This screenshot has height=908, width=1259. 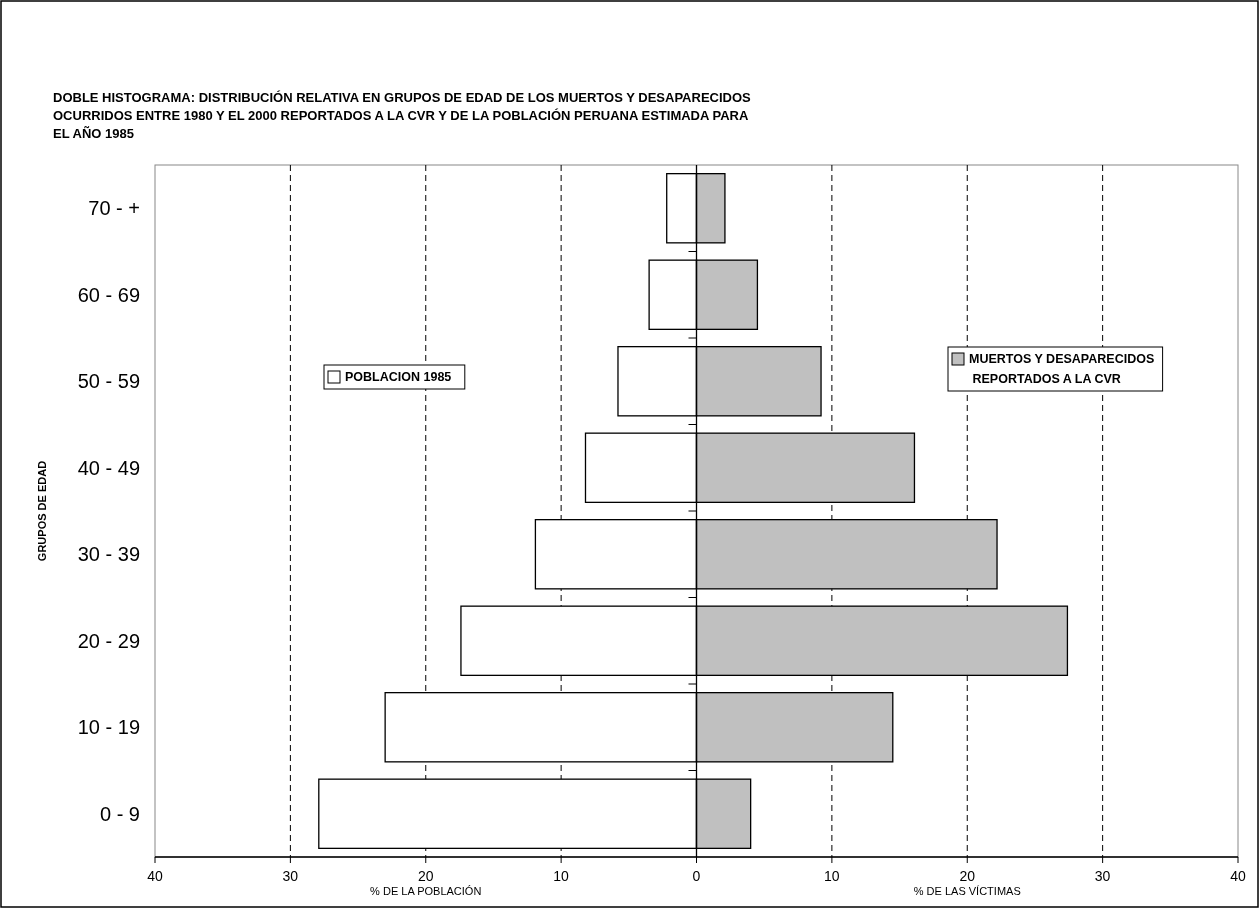 What do you see at coordinates (114, 208) in the screenshot?
I see `y-tick-label: 70 - +` at bounding box center [114, 208].